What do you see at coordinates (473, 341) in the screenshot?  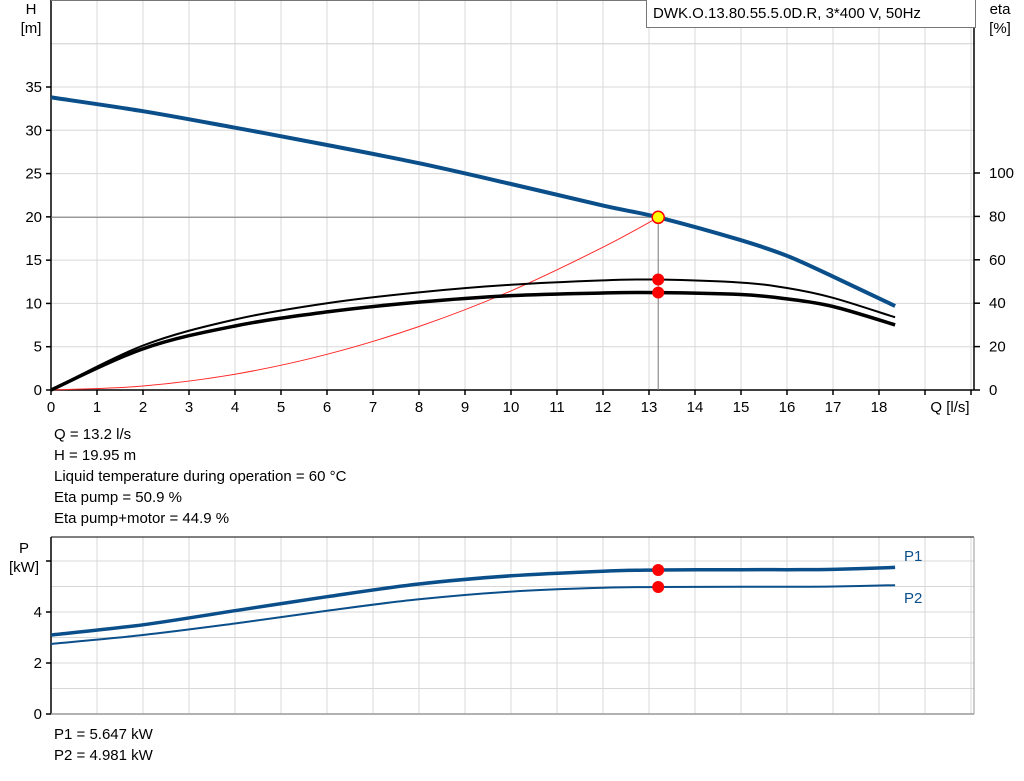 I see `eta-total-curve` at bounding box center [473, 341].